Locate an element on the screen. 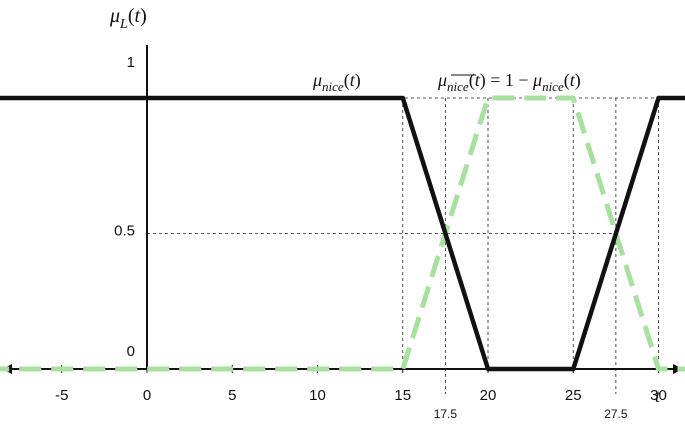 This screenshot has width=685, height=446. x-tick-label: -5 is located at coordinates (61, 395).